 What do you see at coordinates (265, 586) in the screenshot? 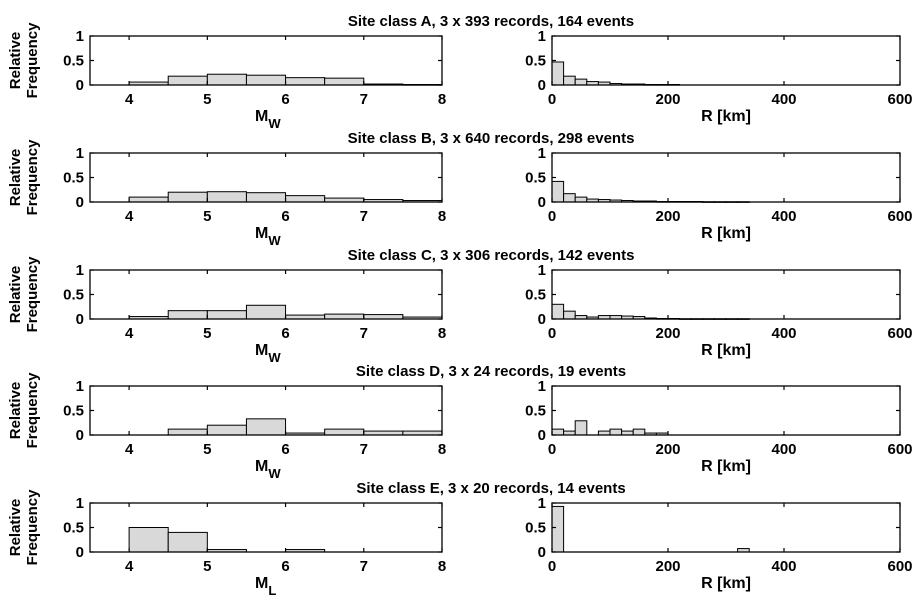
I see `magnitude-axis-label: ML` at bounding box center [265, 586].